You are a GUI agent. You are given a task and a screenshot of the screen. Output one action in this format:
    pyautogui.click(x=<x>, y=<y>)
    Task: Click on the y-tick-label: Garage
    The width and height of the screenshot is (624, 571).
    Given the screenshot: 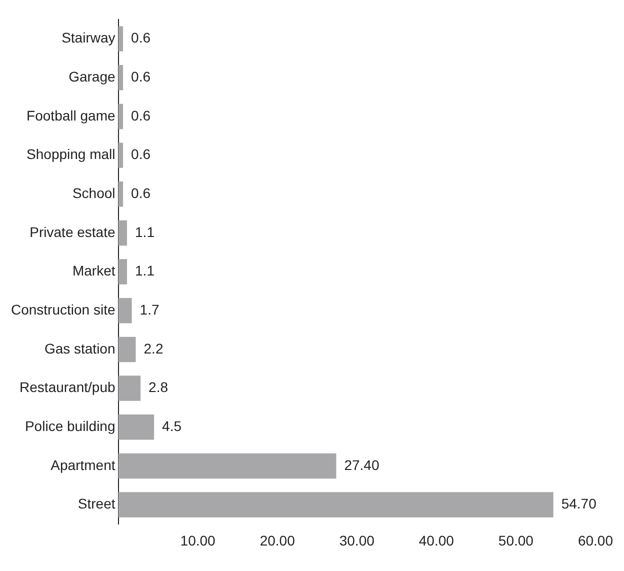 What is the action you would take?
    pyautogui.click(x=92, y=76)
    